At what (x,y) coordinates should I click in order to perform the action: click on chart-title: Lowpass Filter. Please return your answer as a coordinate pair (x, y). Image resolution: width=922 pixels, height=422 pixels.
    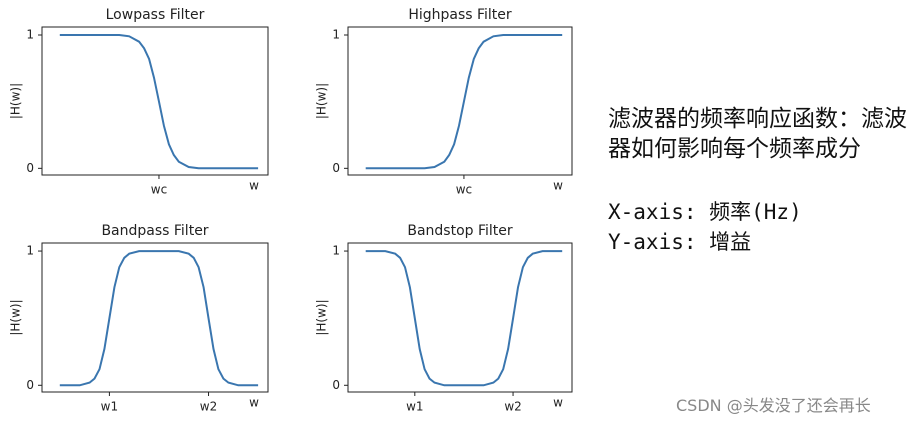
    Looking at the image, I should click on (155, 15).